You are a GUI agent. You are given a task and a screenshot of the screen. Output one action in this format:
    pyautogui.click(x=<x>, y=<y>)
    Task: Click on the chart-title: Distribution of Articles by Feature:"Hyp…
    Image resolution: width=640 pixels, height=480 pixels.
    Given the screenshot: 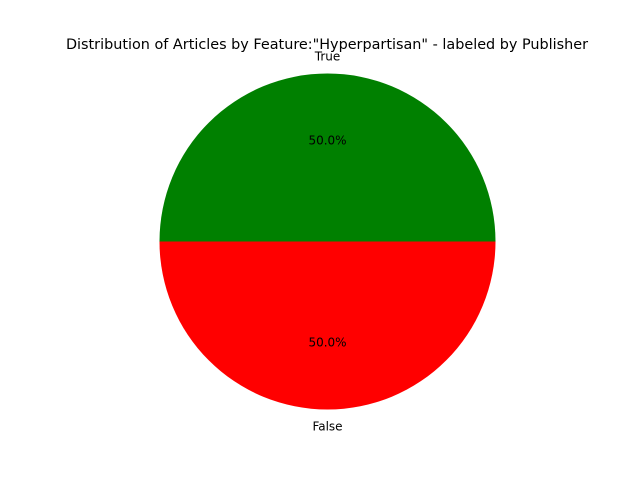 What is the action you would take?
    pyautogui.click(x=327, y=45)
    